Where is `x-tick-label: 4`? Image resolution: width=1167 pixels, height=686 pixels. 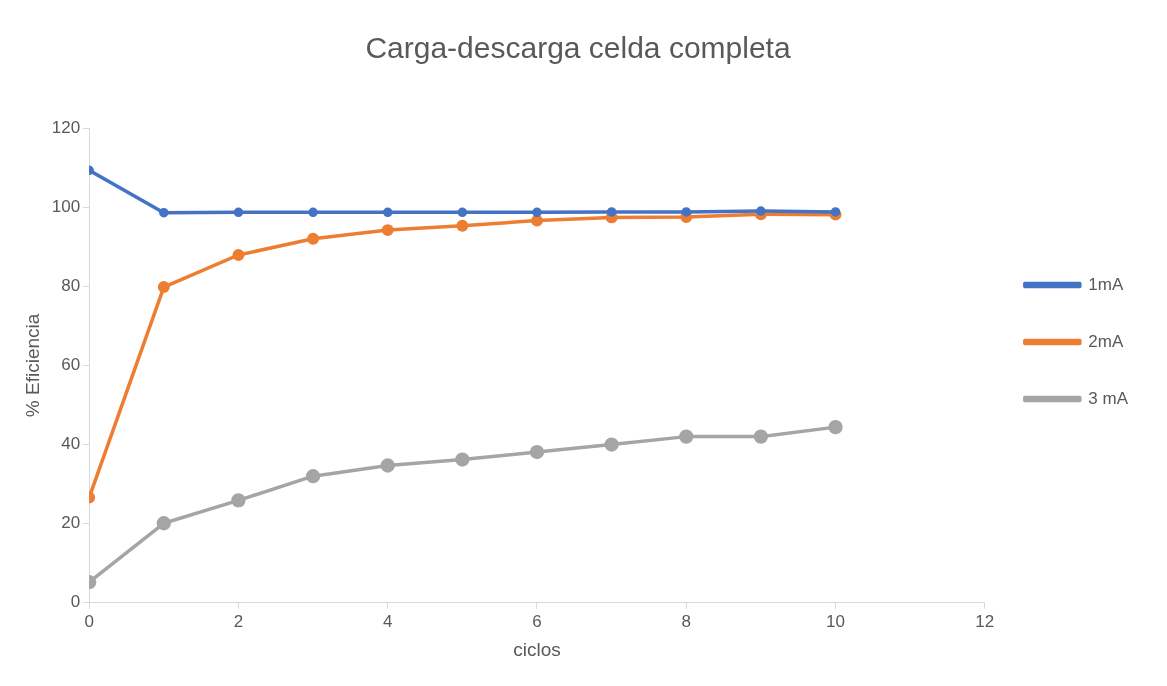
x-tick-label: 4 is located at coordinates (387, 621).